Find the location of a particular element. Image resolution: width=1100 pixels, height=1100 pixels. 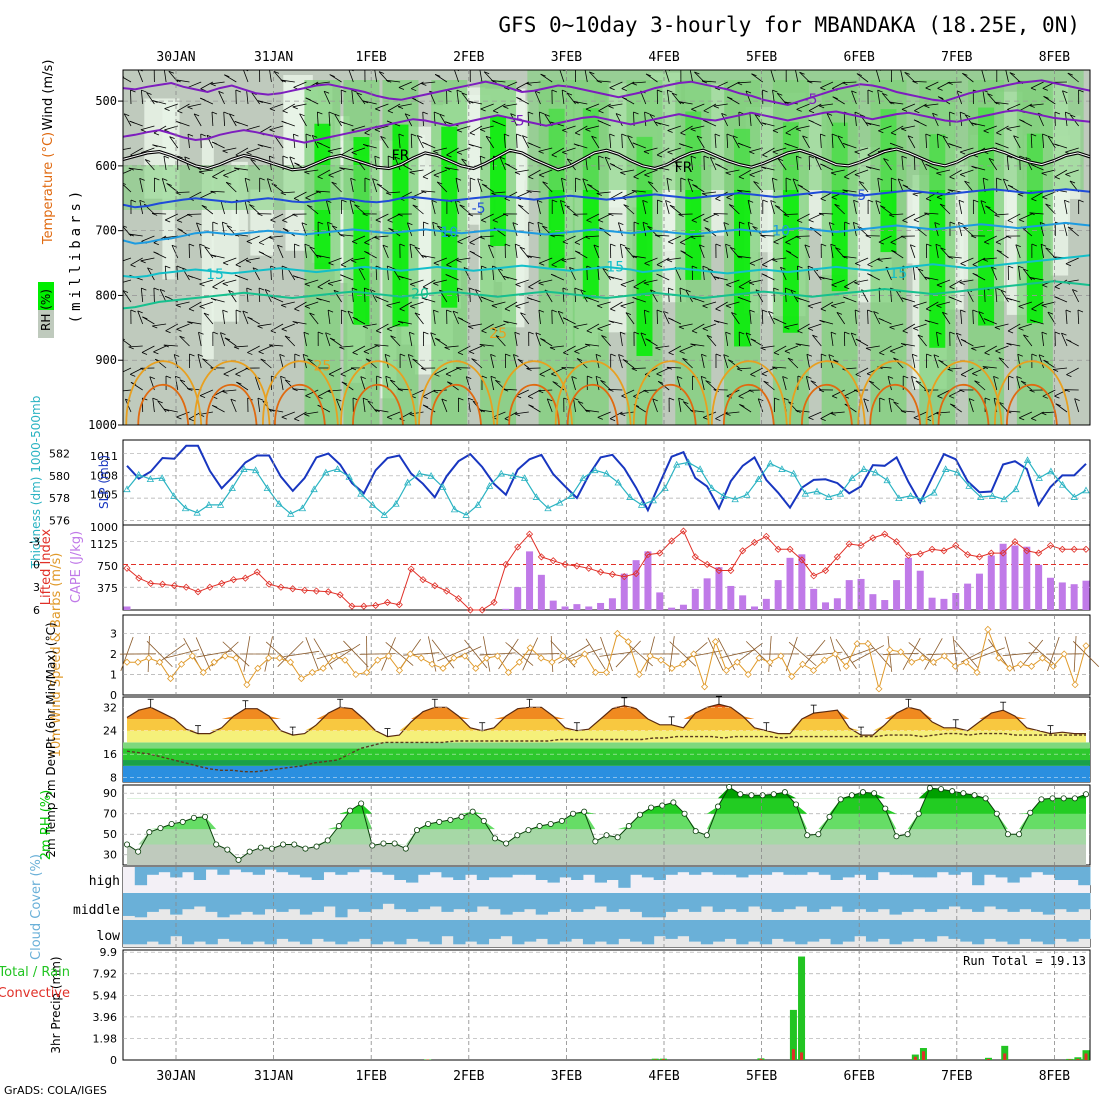

wind-tick-label: 0 is located at coordinates (113, 695).